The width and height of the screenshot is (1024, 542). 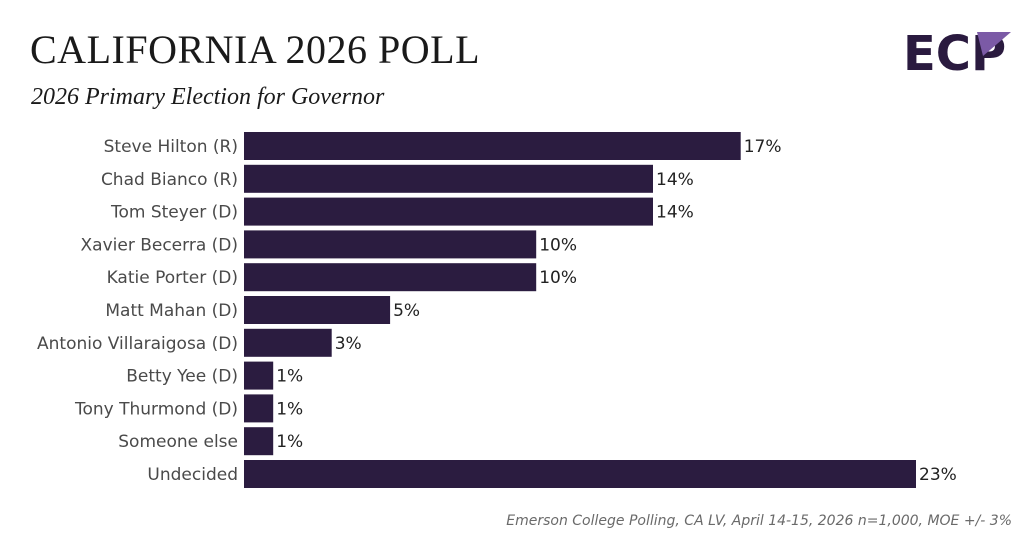 What do you see at coordinates (159, 245) in the screenshot?
I see `category-label: Xavier Becerra (D)` at bounding box center [159, 245].